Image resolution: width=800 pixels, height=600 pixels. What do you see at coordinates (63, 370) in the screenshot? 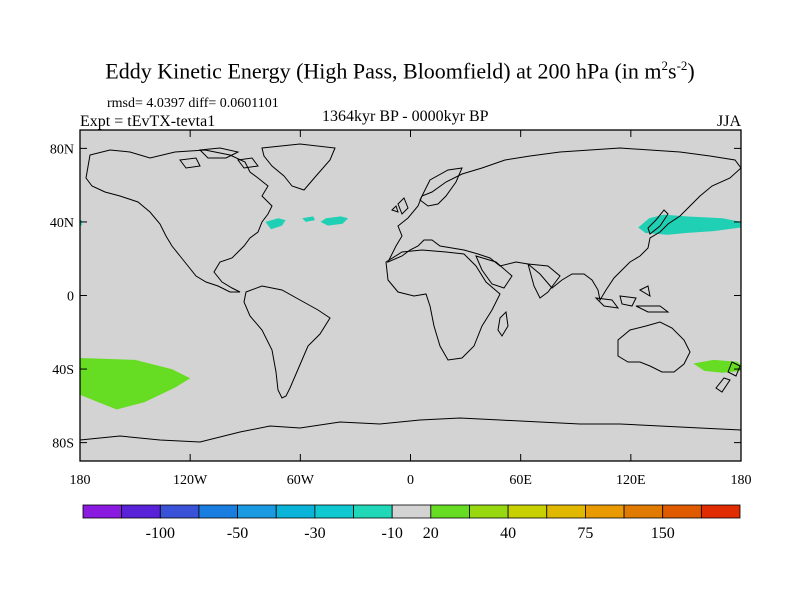
I see `lat-label: 40S` at bounding box center [63, 370].